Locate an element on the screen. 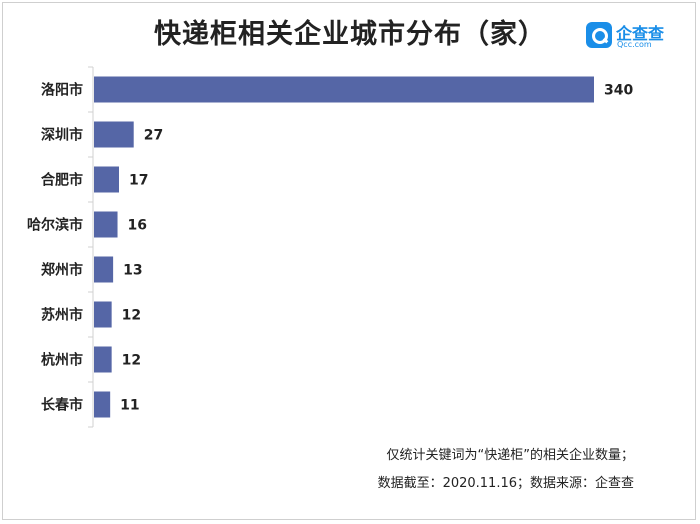  data-label: 27 is located at coordinates (153, 136).